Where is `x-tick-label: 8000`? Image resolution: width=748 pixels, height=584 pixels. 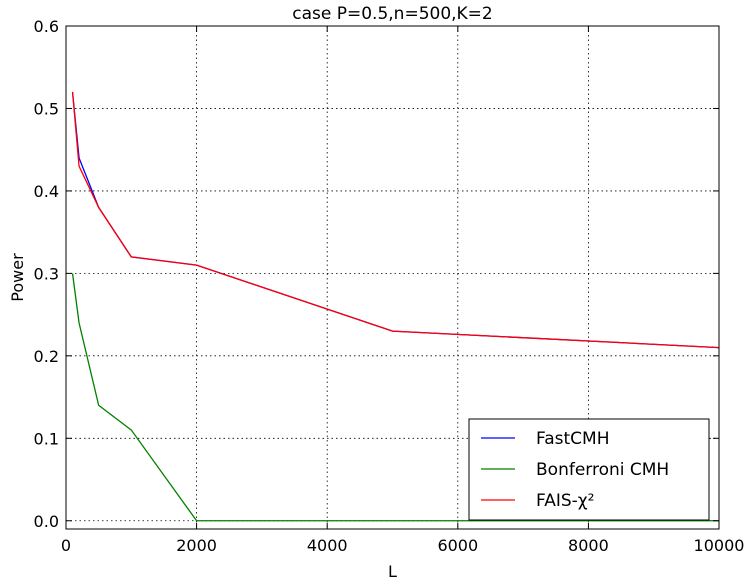 x-tick-label: 8000 is located at coordinates (588, 545).